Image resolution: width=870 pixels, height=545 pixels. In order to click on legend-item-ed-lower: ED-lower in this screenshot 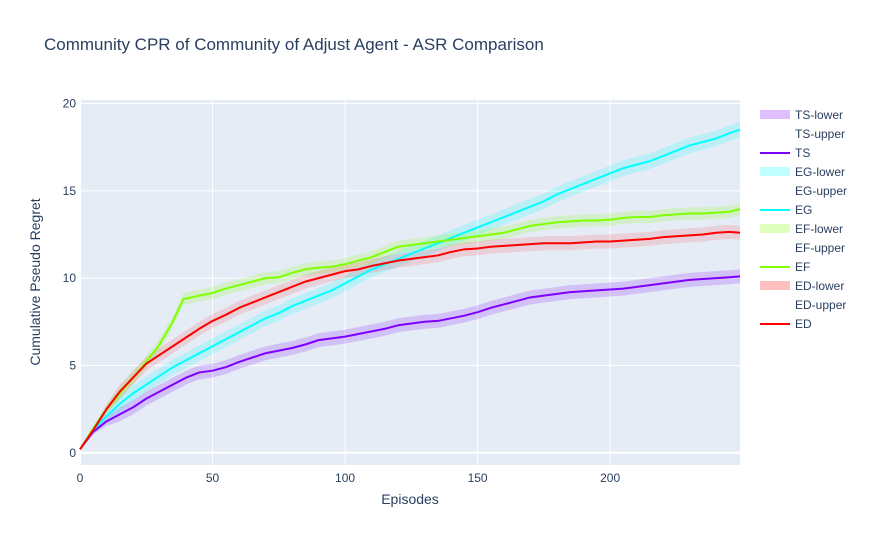, I will do `click(819, 286)`.